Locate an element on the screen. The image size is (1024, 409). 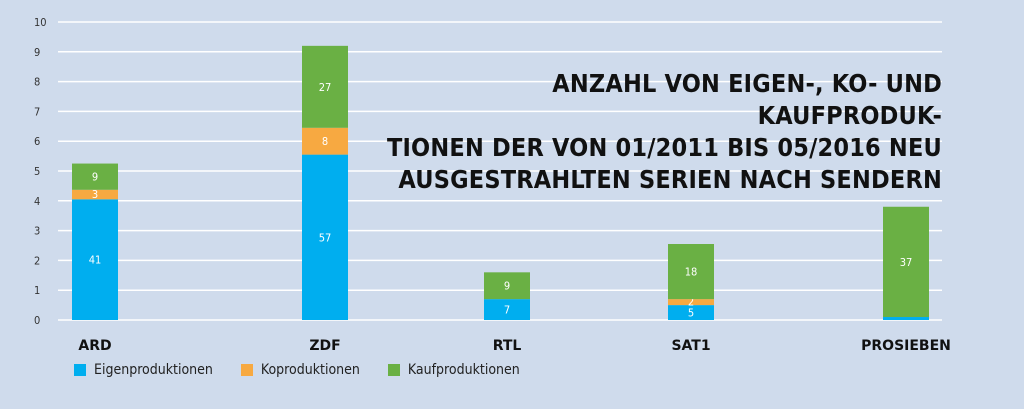
bar-prosieben-kaufproduktionen is located at coordinates (906, 262).